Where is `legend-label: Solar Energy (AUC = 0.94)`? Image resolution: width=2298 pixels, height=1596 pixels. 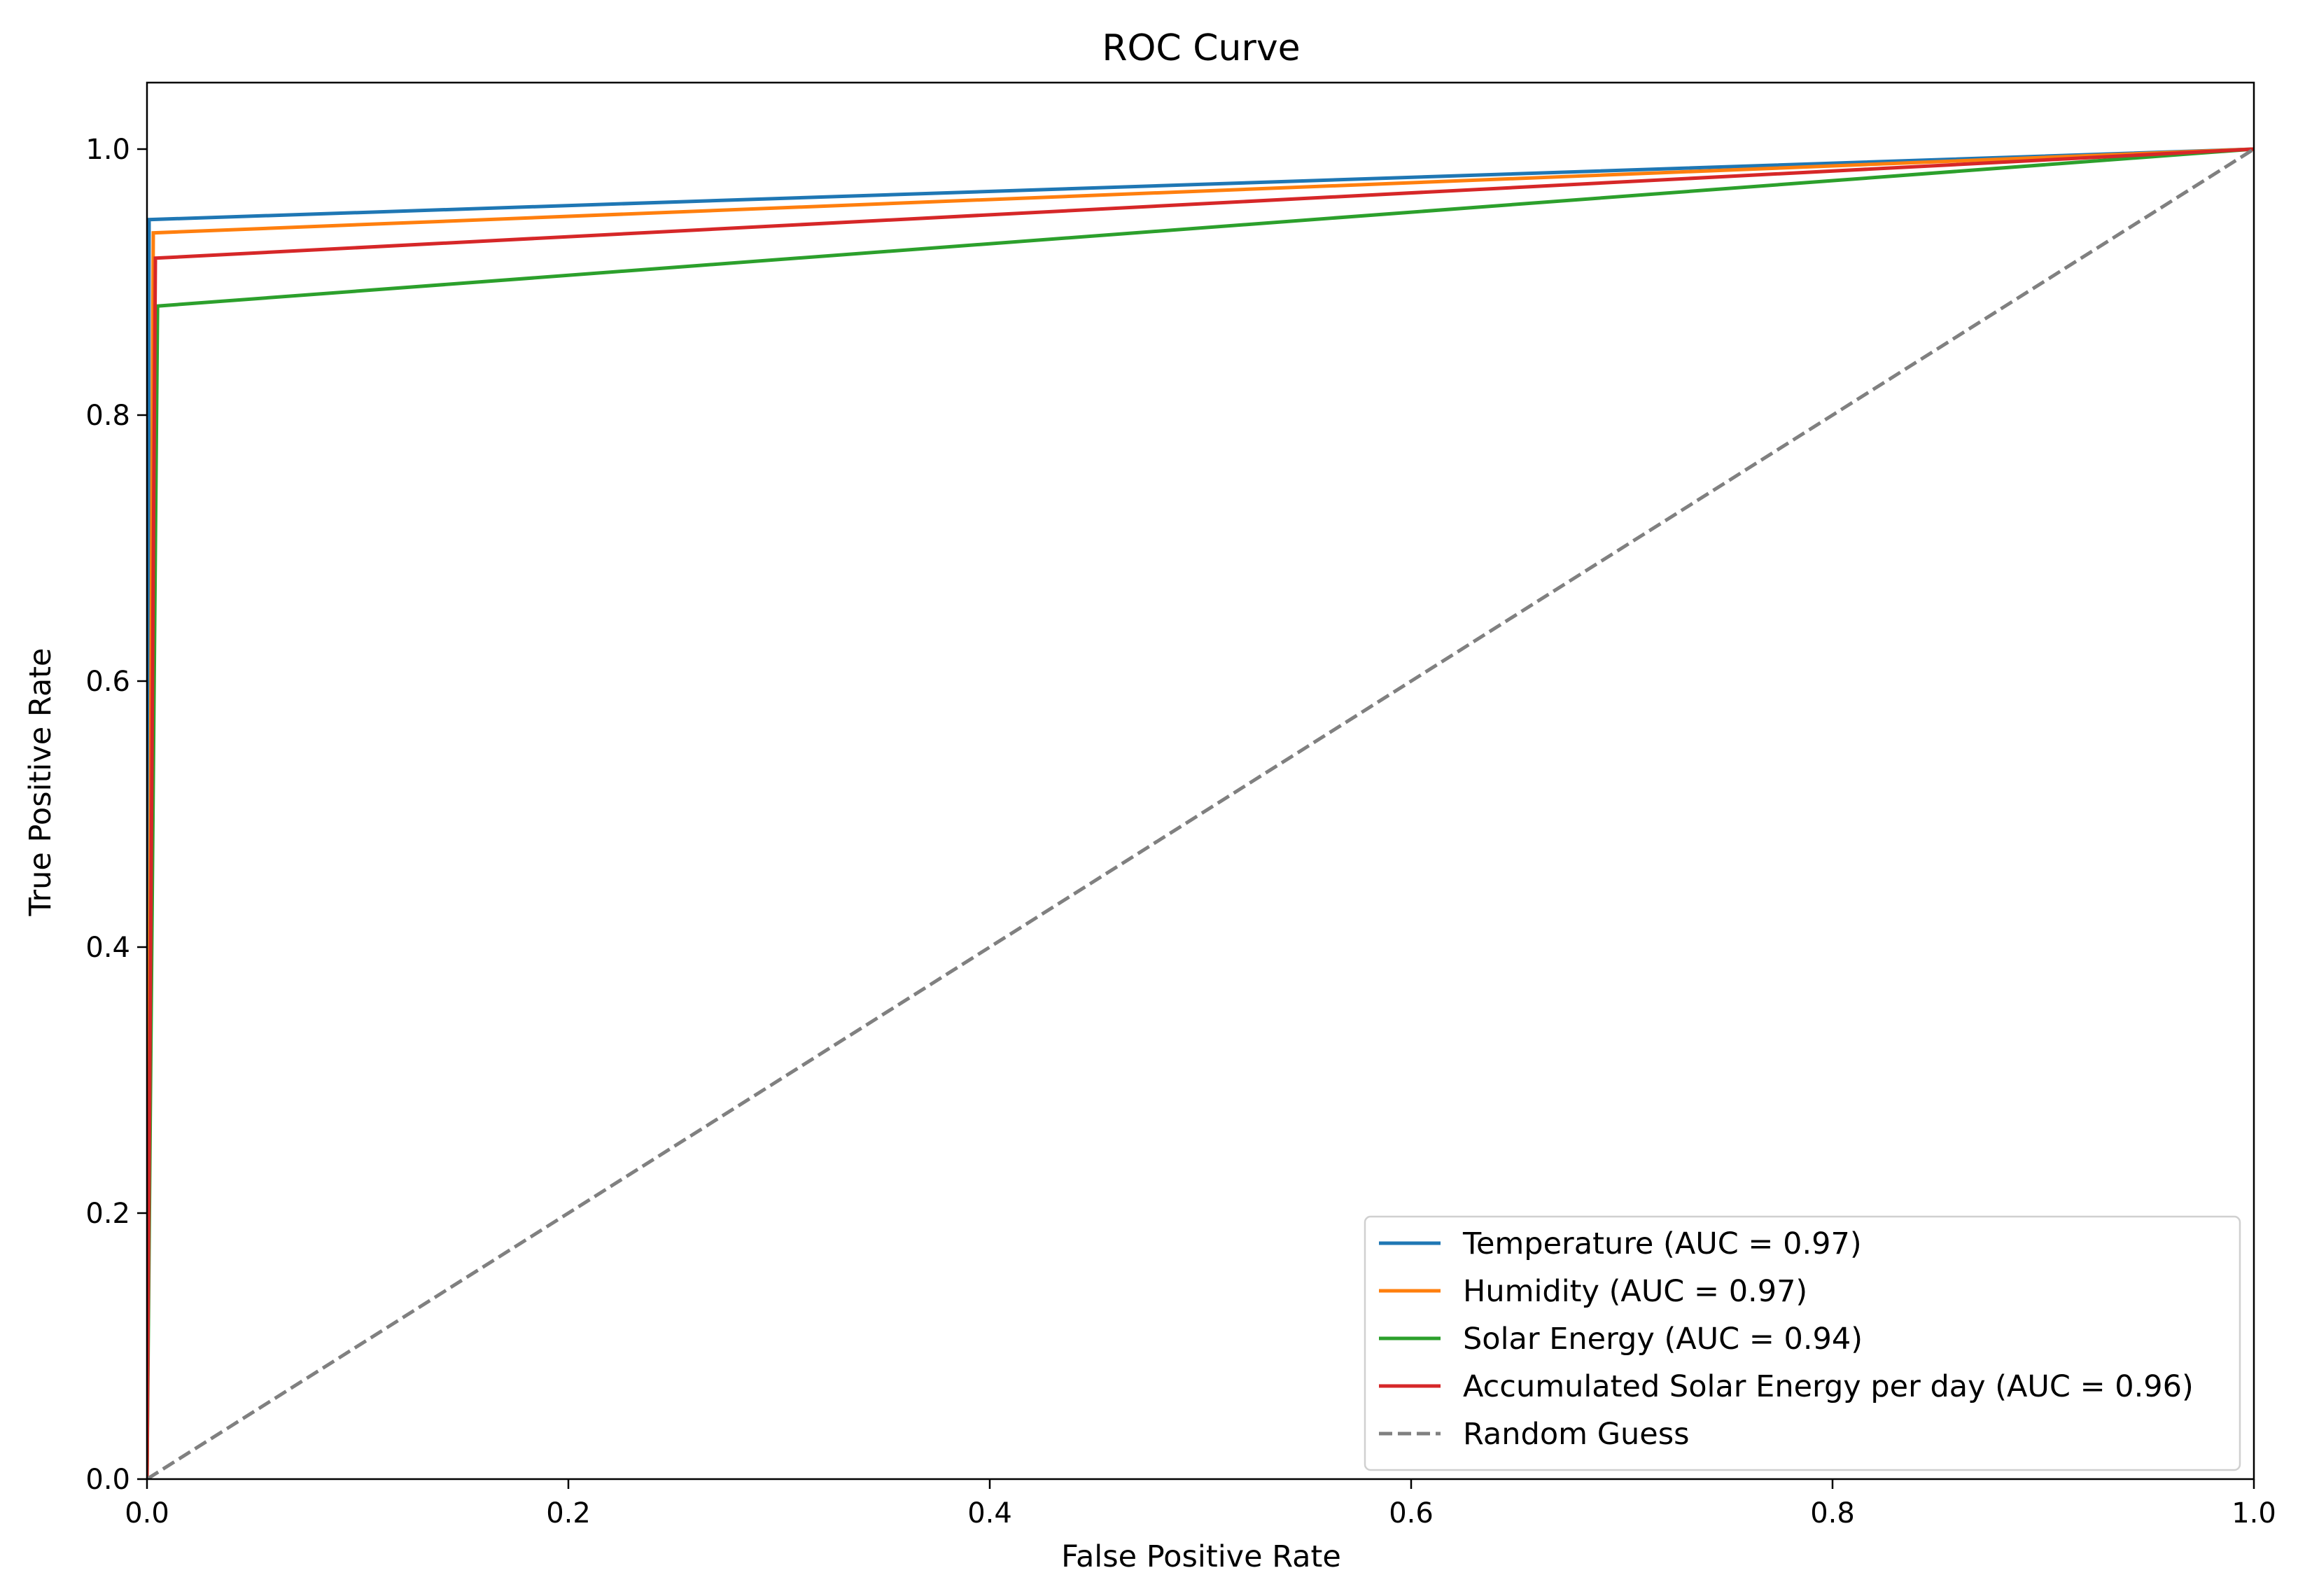 legend-label: Solar Energy (AUC = 0.94) is located at coordinates (1663, 1339).